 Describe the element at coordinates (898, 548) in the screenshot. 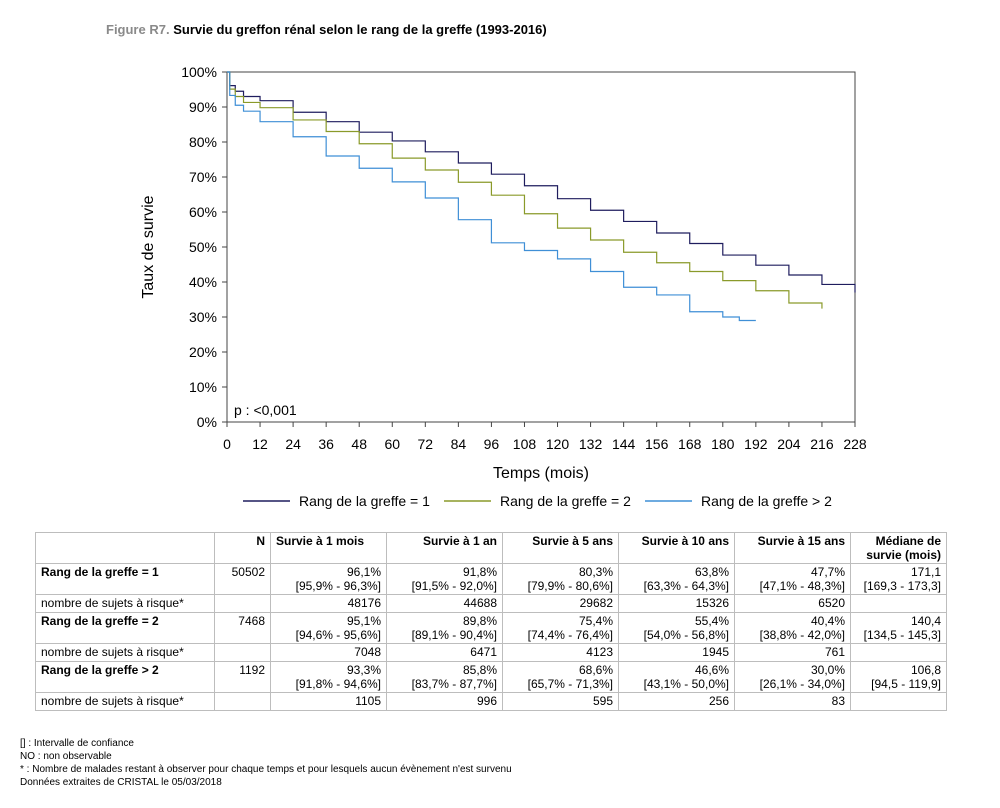

I see `table-header-median: Médiane de survie (mois)` at that location.